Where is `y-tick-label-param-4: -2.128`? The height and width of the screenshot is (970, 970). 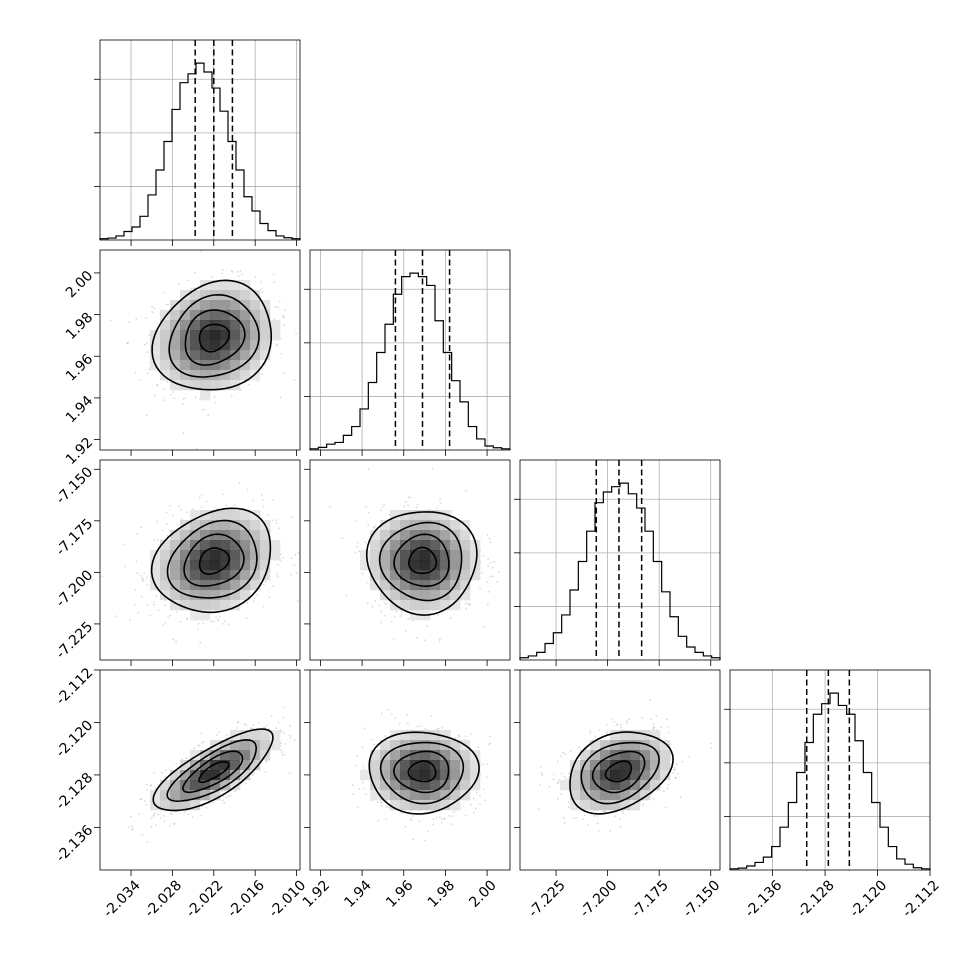
y-tick-label-param-4: -2.128 is located at coordinates (74, 791).